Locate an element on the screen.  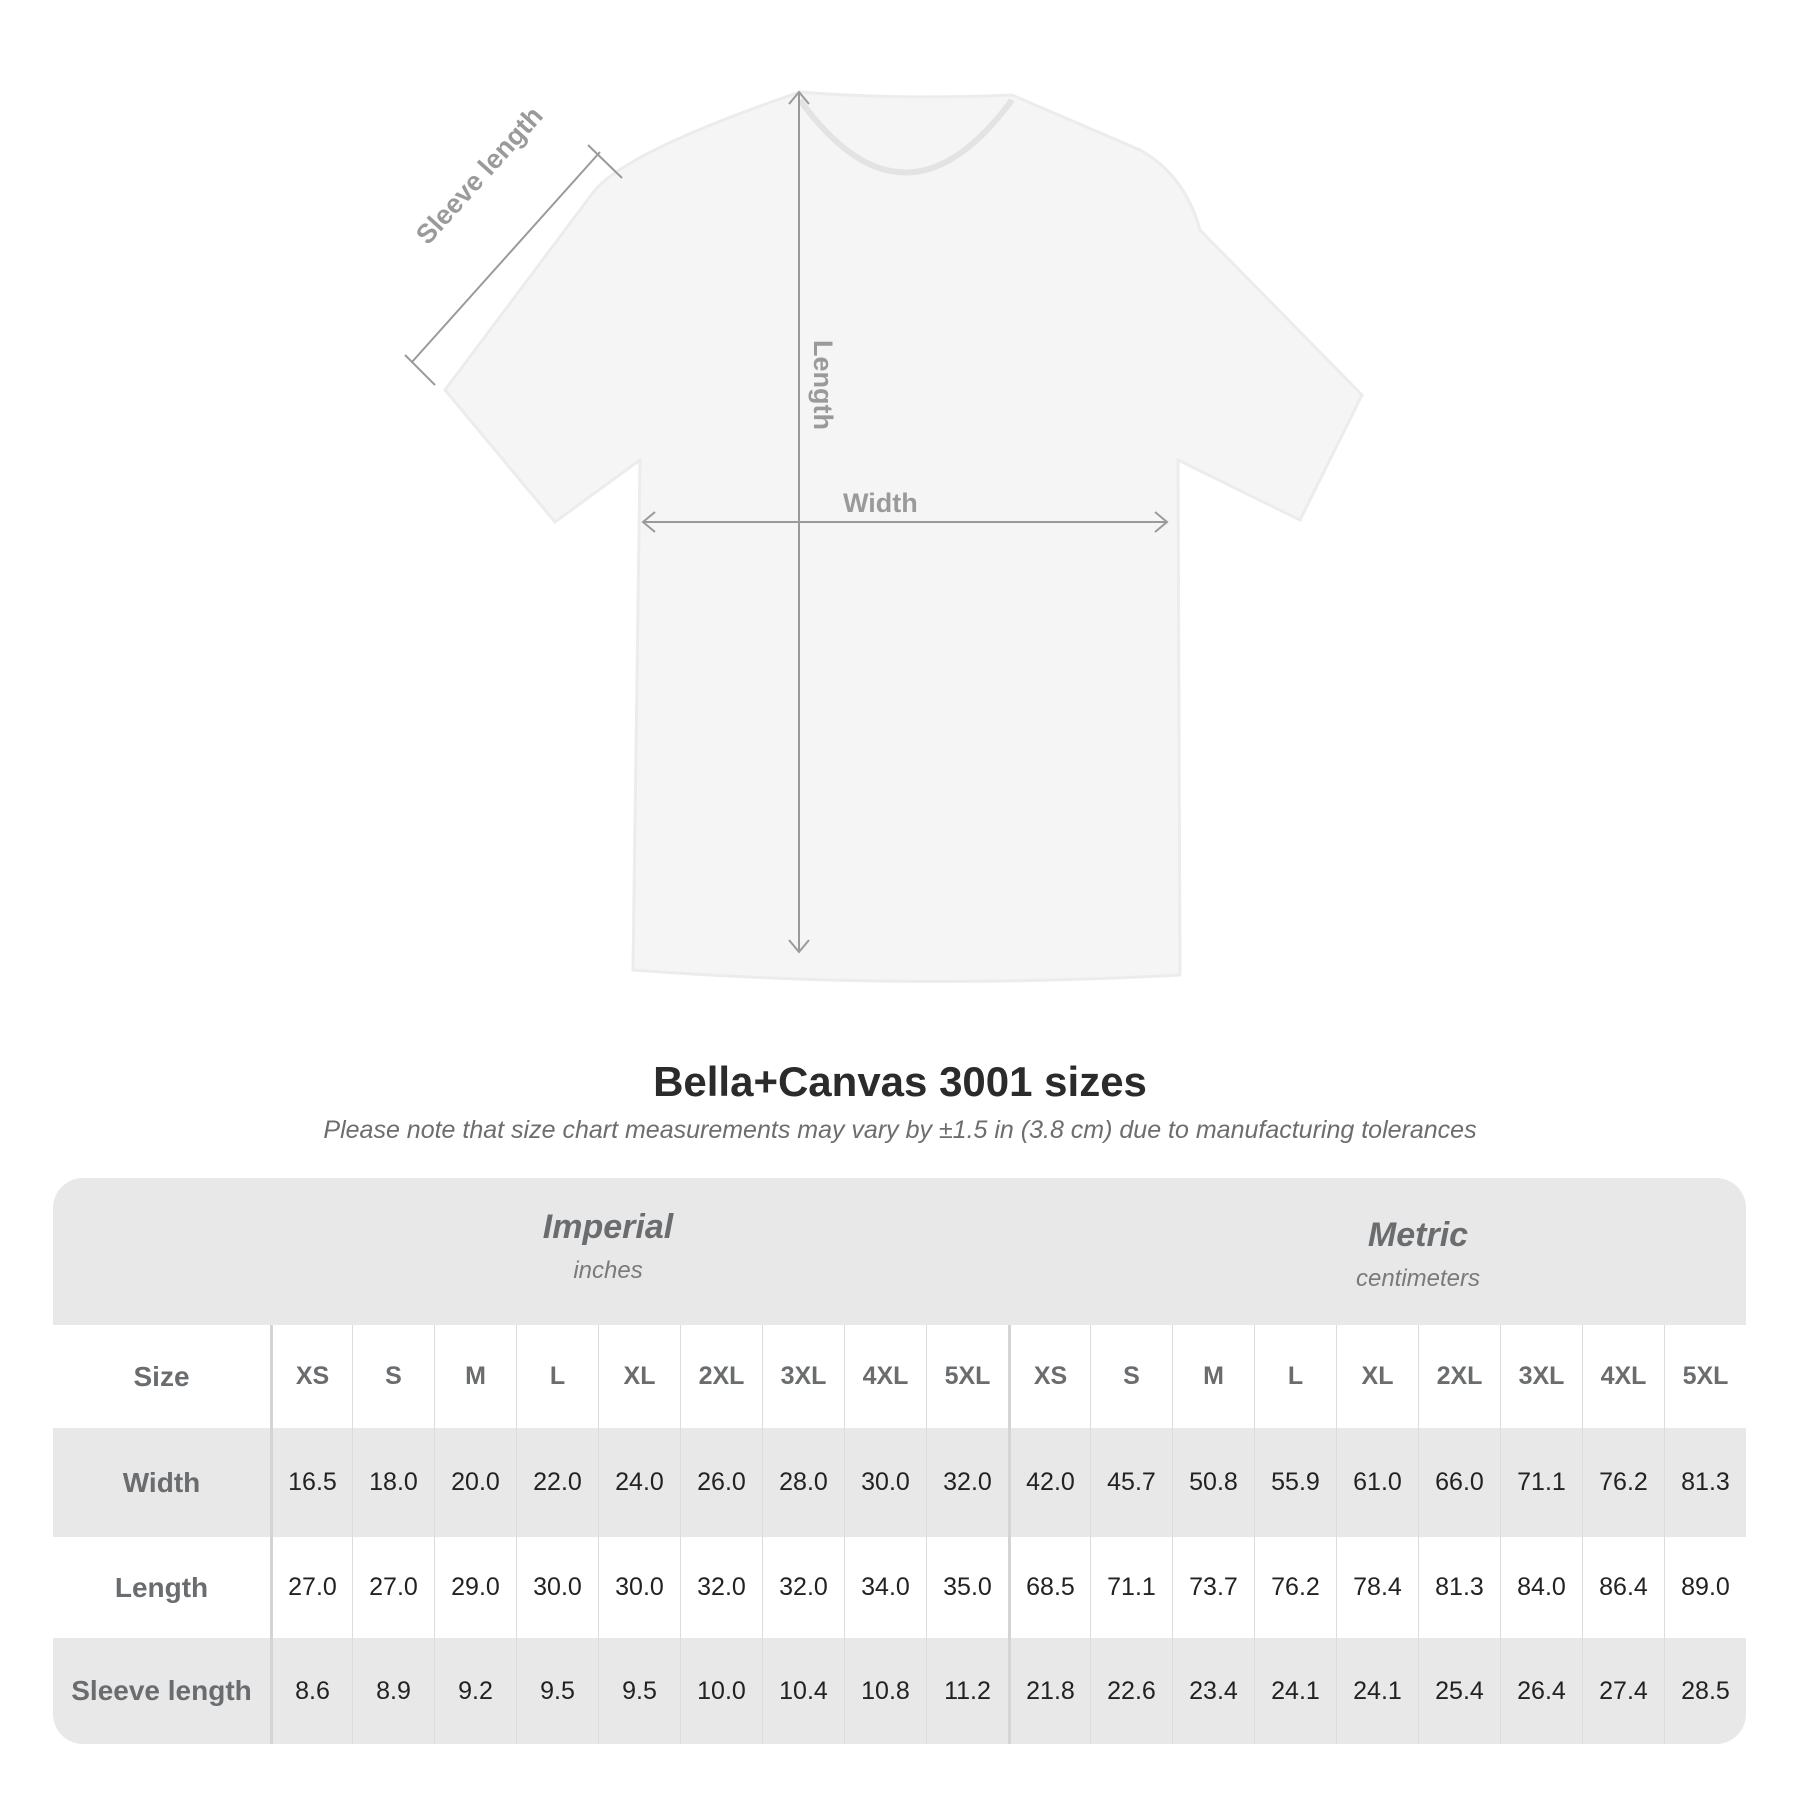
row-label: Width is located at coordinates (161, 1482).